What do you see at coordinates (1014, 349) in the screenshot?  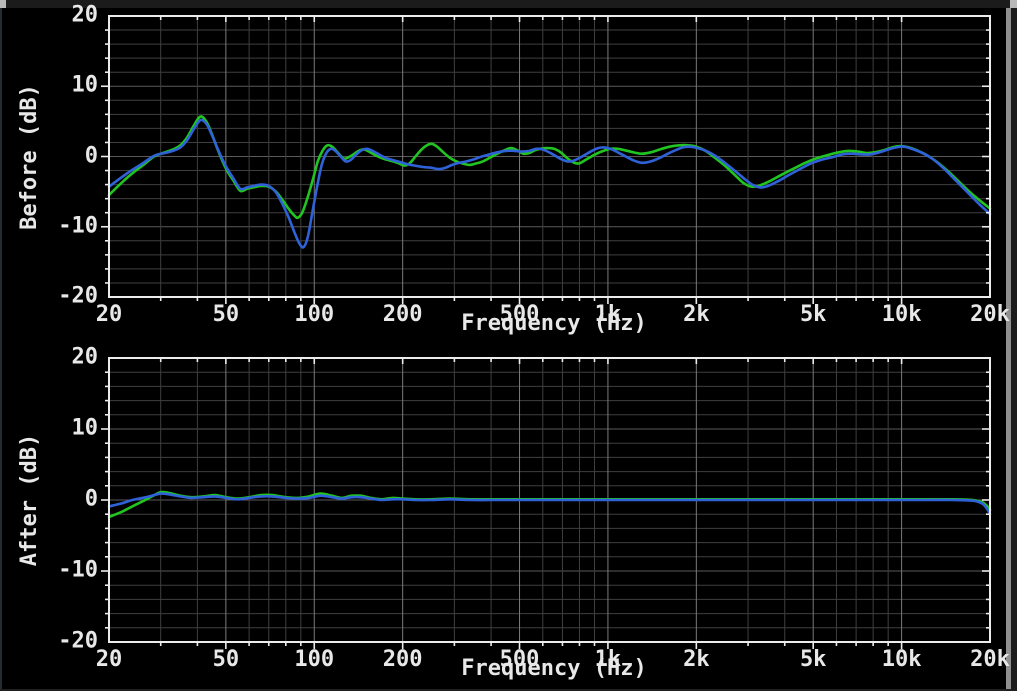 I see `window-right-edge` at bounding box center [1014, 349].